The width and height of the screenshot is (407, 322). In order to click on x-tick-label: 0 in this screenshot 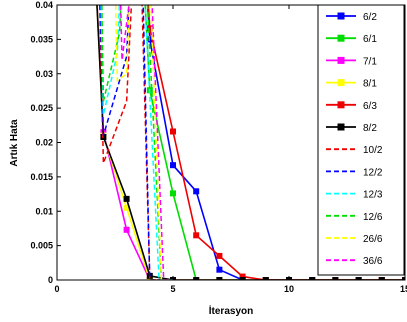, I will do `click(56, 289)`.